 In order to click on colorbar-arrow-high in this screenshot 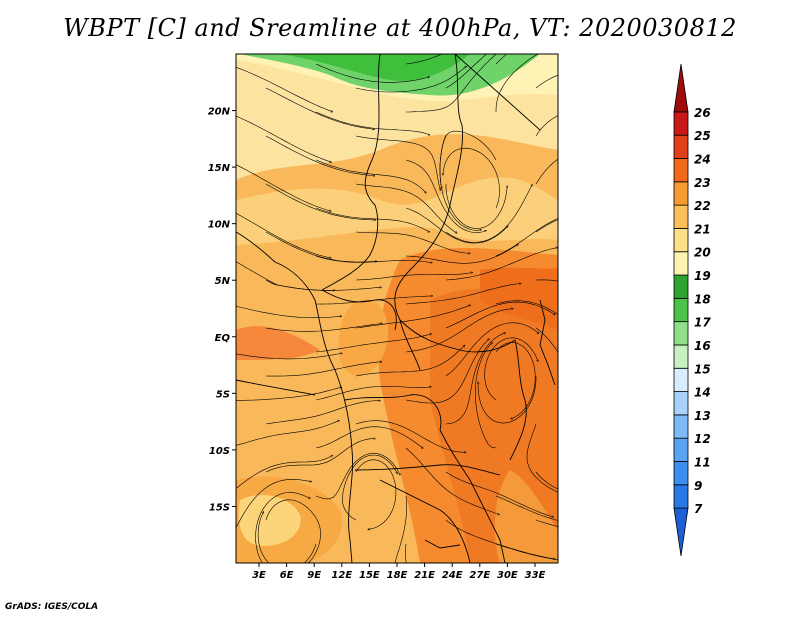, I will do `click(681, 88)`.